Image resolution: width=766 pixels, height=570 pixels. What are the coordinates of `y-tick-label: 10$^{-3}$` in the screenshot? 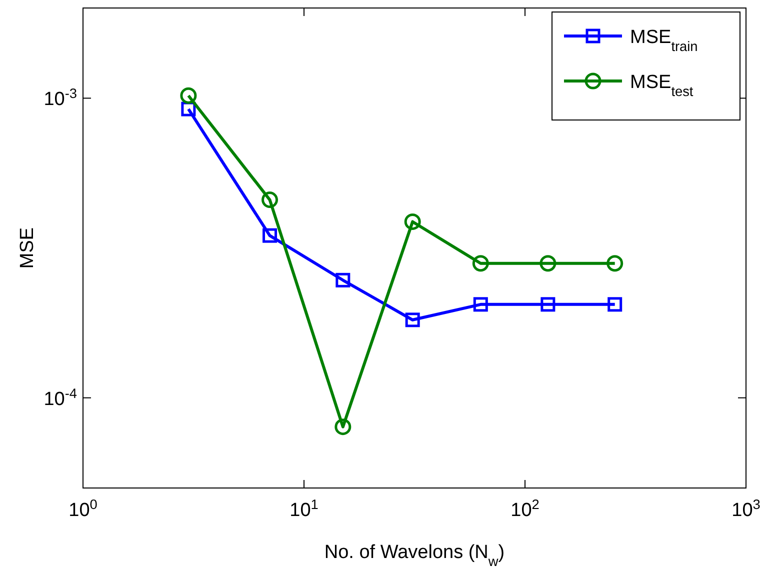 It's located at (60, 98).